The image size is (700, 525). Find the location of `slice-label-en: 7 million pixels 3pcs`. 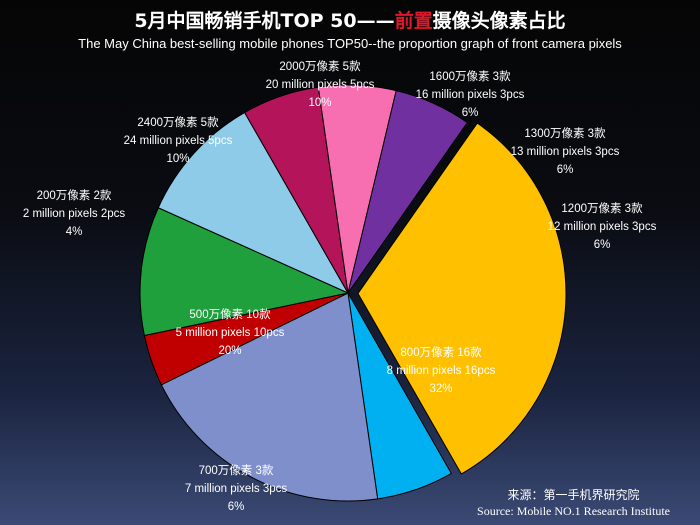

slice-label-en: 7 million pixels 3pcs is located at coordinates (236, 489).